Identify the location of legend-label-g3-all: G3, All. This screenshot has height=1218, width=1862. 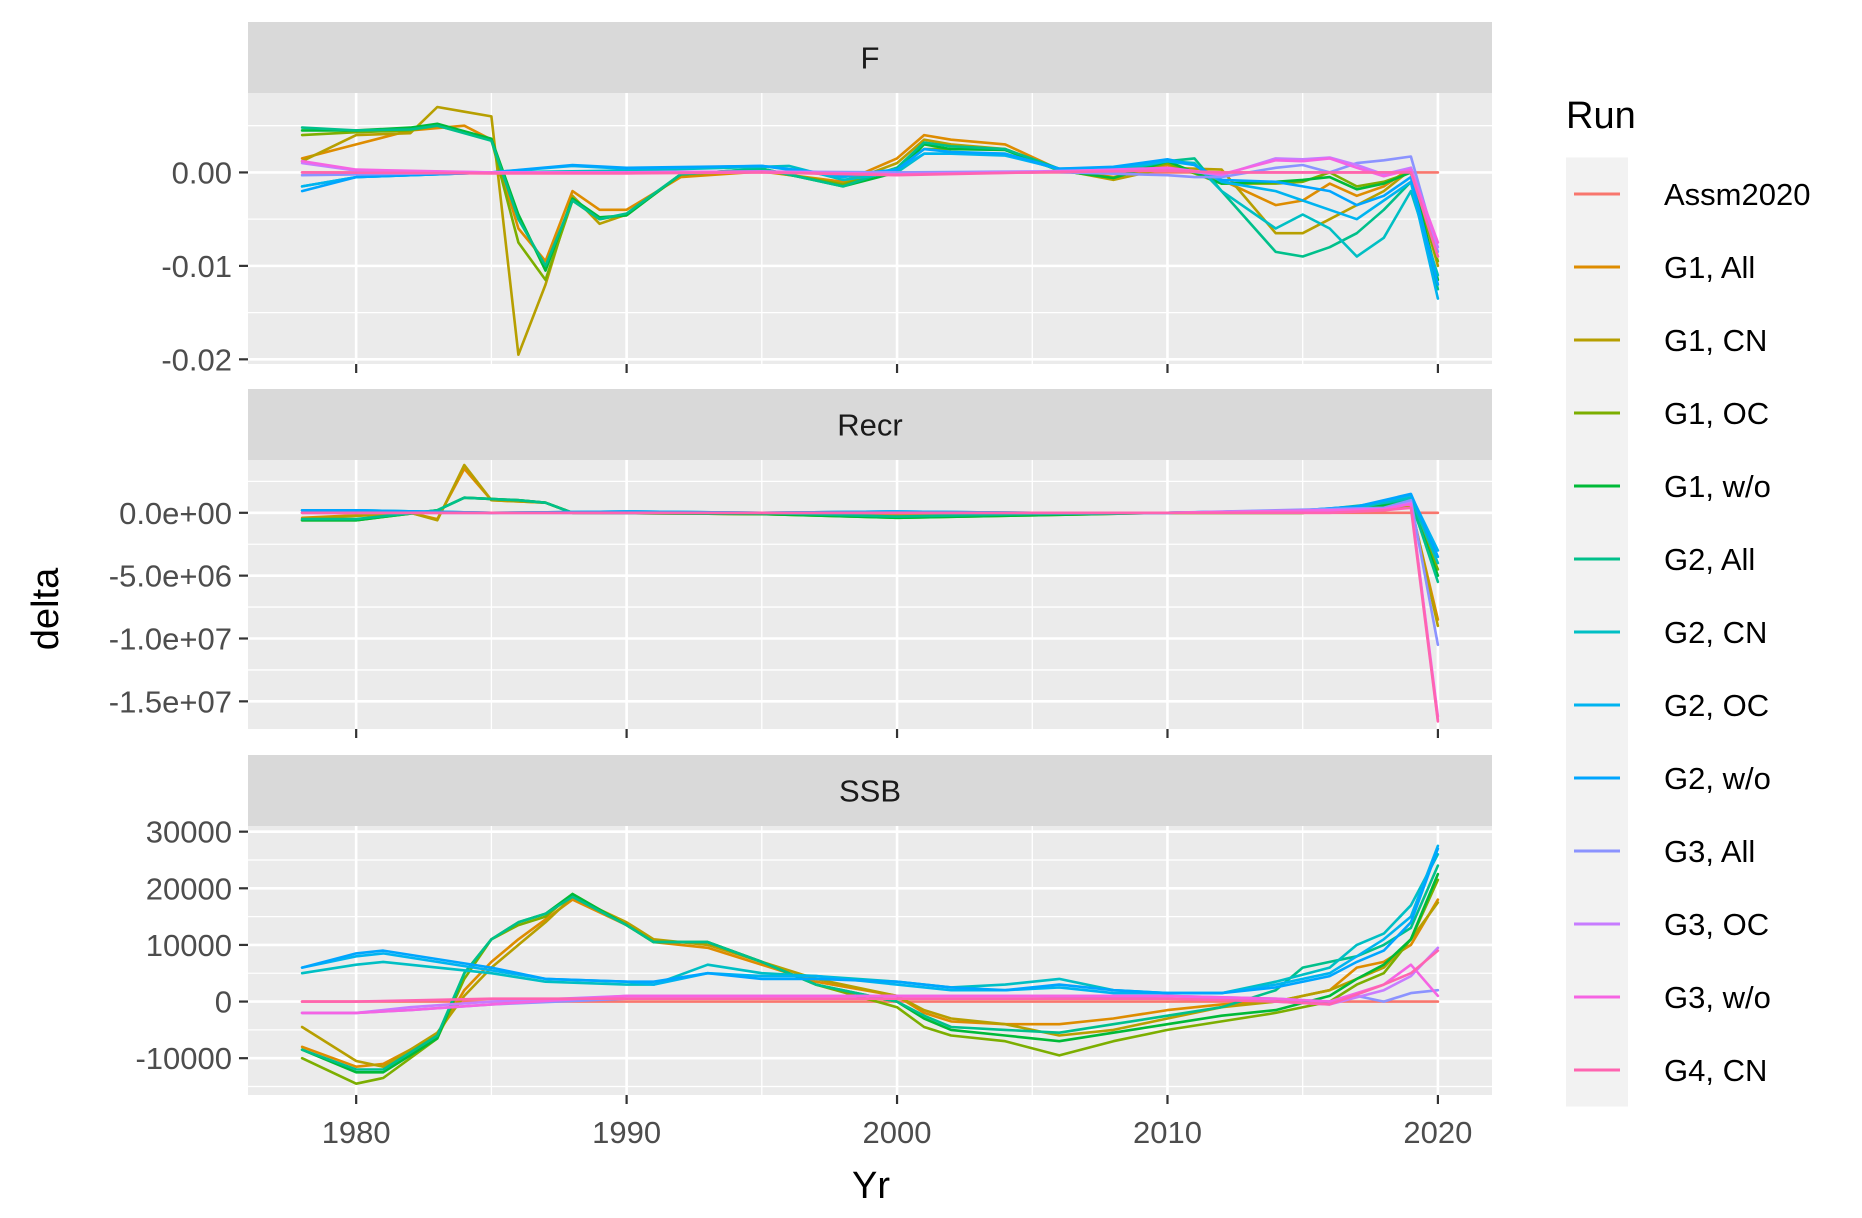
(1709, 851).